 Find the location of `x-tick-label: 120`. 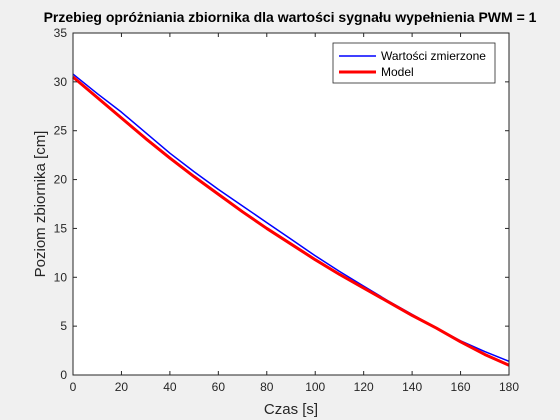

x-tick-label: 120 is located at coordinates (364, 387).